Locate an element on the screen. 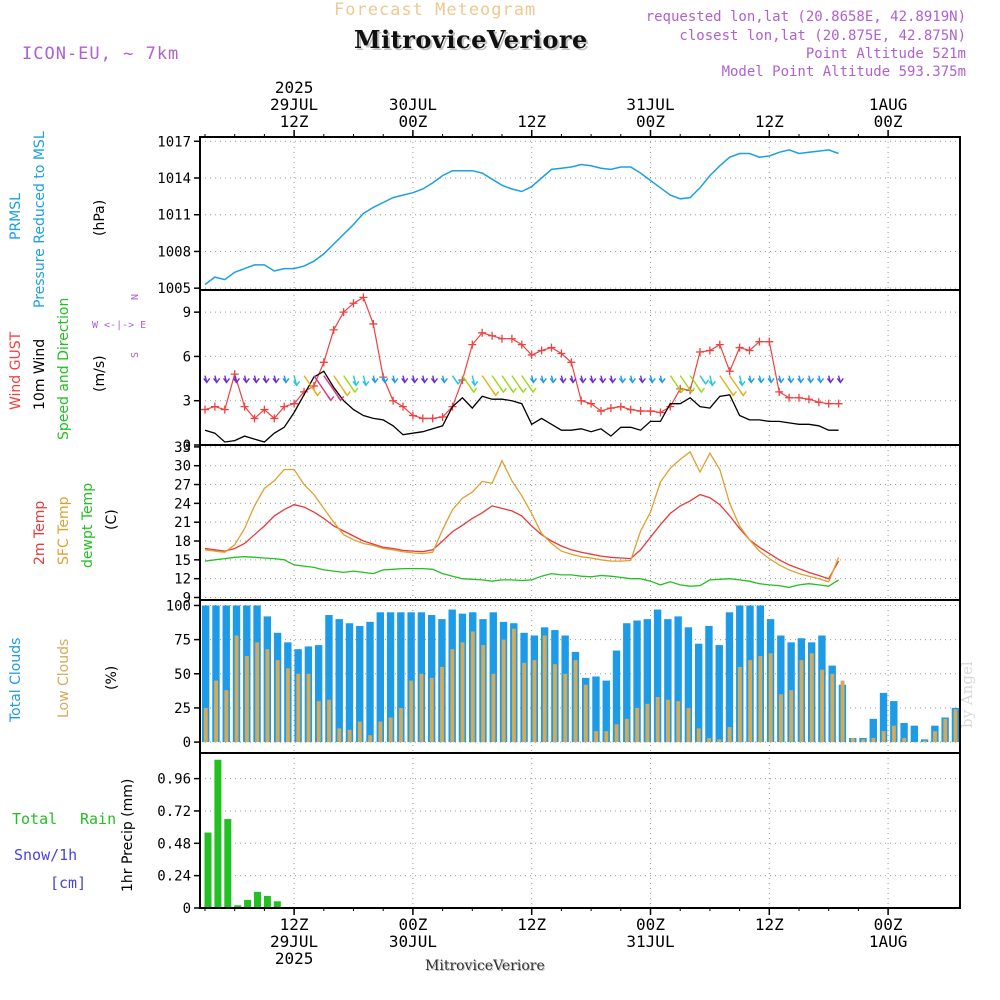 This screenshot has height=1000, width=1000. bottom-time-label: 12Z is located at coordinates (769, 924).